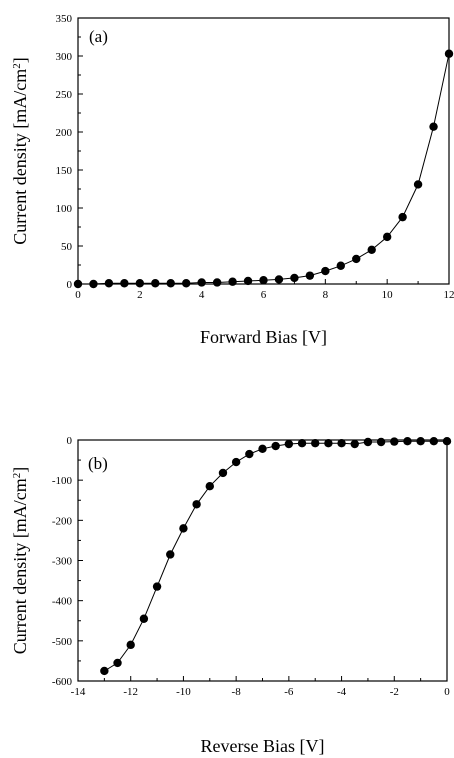 This screenshot has height=758, width=454. I want to click on x-tick-label: 2, so click(140, 295).